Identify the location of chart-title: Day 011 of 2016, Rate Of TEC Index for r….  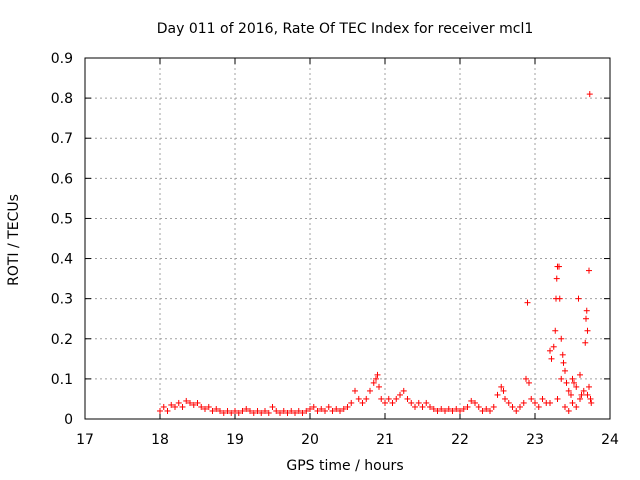
(345, 29).